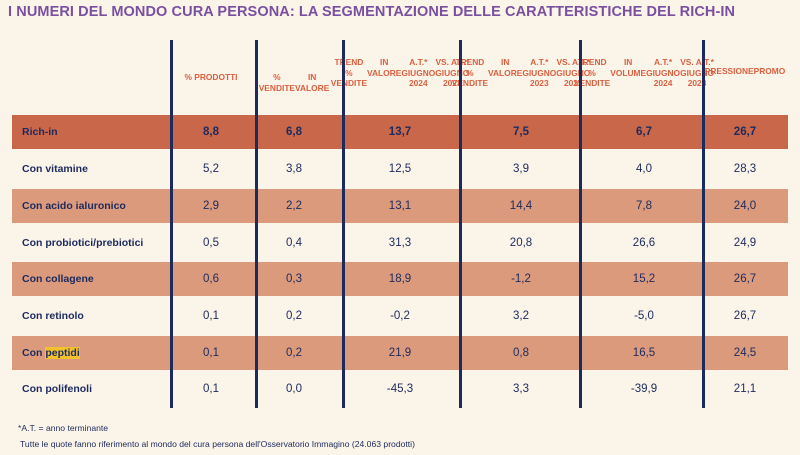 This screenshot has width=800, height=455. I want to click on table-row: Con polifenoli 0,1 0,0 -45,3 3,3 -39,9 21,1, so click(400, 389).